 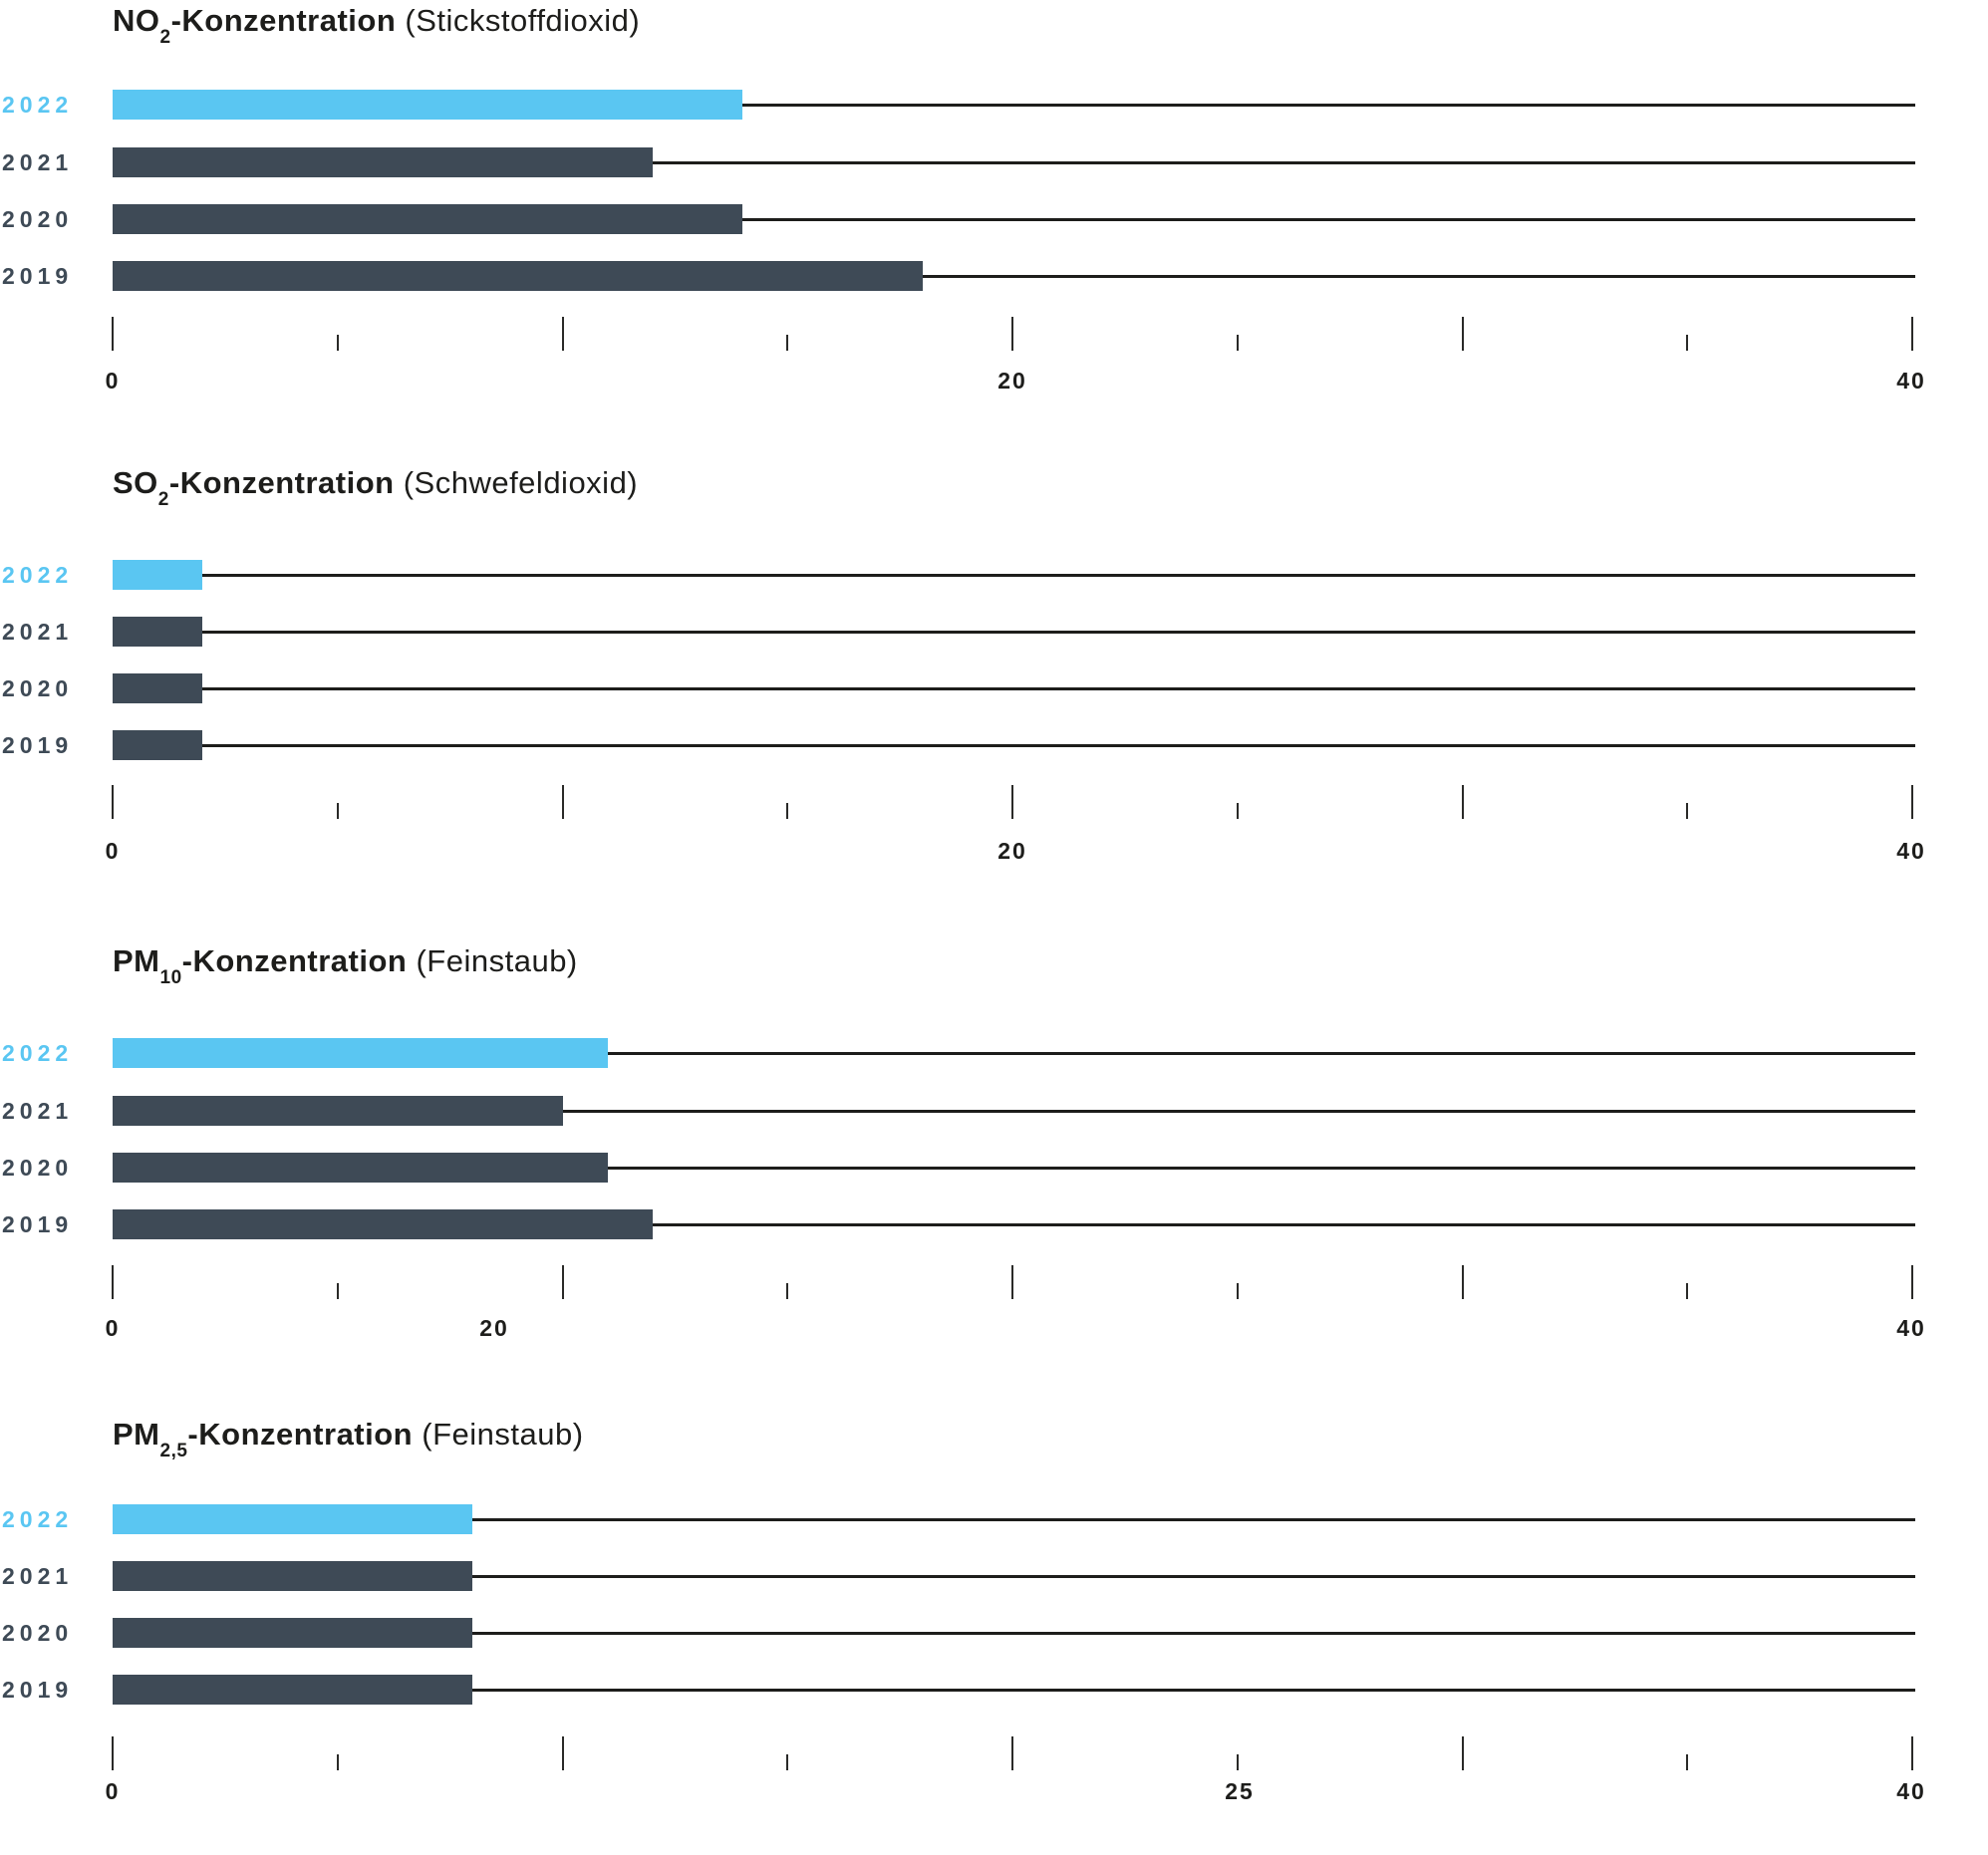 I want to click on title-parenthetical: (Schwefeldioxid), so click(x=521, y=482).